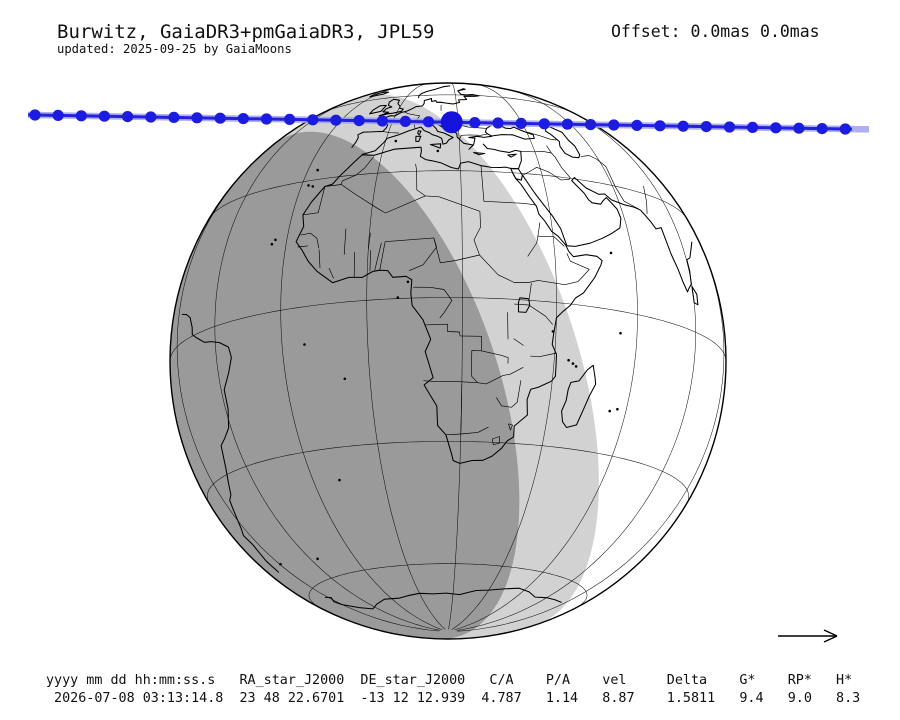  Describe the element at coordinates (246, 32) in the screenshot. I see `plot-title: Burwitz, GaiaDR3+pmGaiaDR3, JPL59` at that location.